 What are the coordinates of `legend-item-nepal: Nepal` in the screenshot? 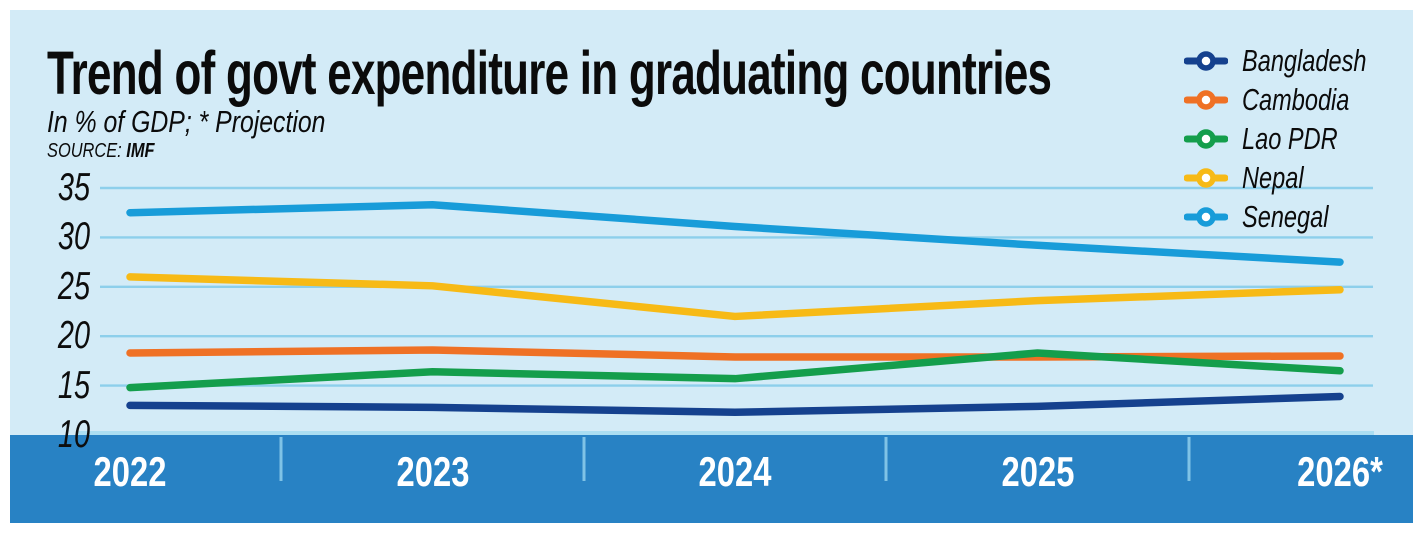 It's located at (1295, 177).